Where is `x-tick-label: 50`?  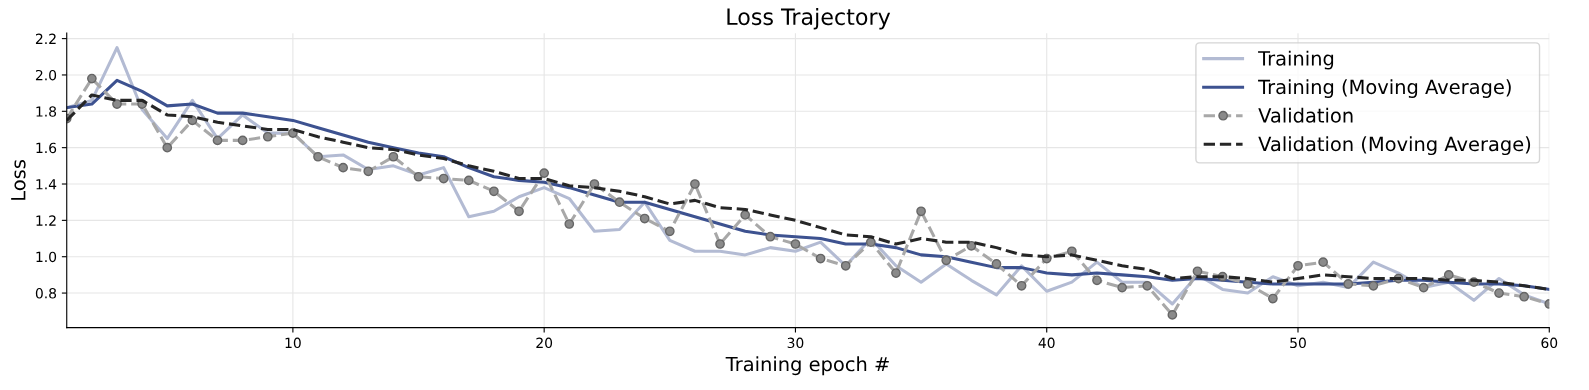 x-tick-label: 50 is located at coordinates (1298, 343).